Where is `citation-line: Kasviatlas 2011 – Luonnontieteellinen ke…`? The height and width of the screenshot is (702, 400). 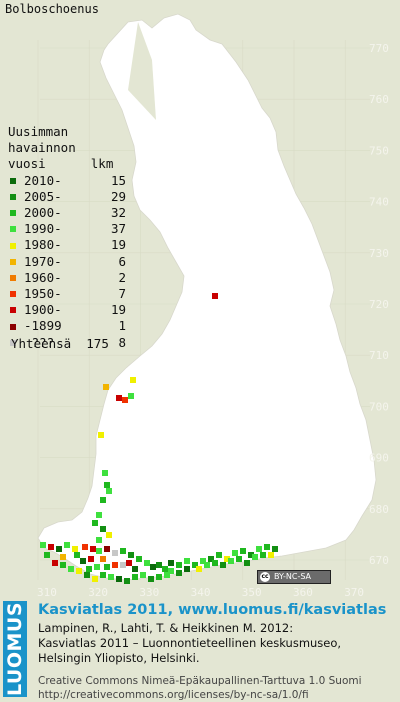 citation-line: Kasviatlas 2011 – Luonnontieteellinen ke… is located at coordinates (190, 643).